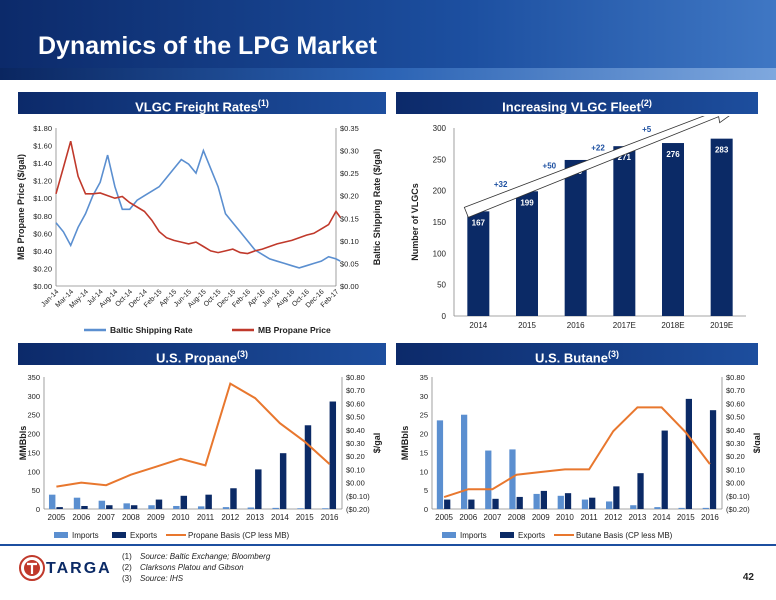 The image size is (776, 600). Describe the element at coordinates (565, 517) in the screenshot. I see `x-tick-label: 2010` at that location.